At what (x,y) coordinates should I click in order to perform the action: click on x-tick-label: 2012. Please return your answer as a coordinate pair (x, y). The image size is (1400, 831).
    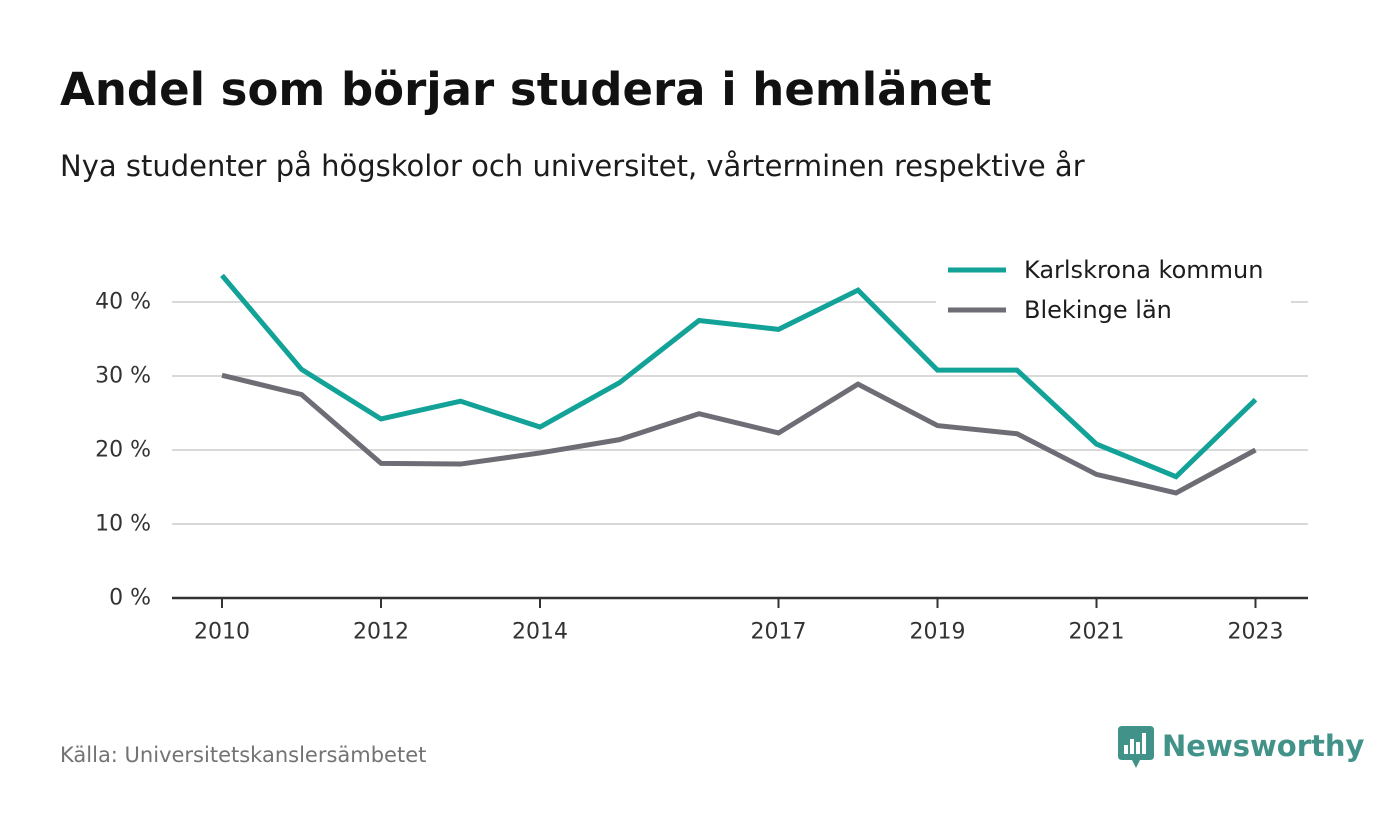
    Looking at the image, I should click on (381, 632).